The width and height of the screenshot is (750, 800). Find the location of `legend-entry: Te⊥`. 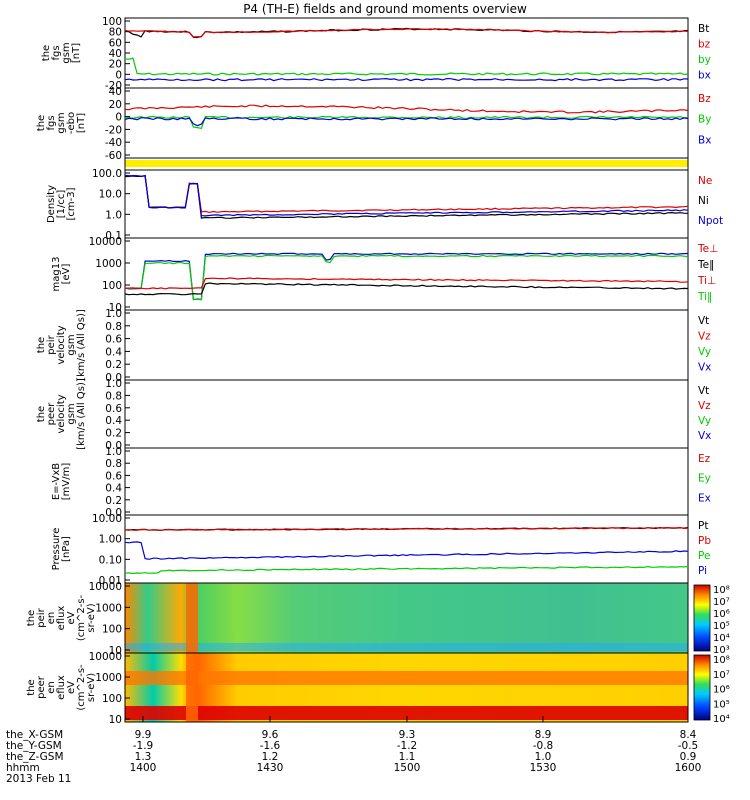

legend-entry: Te⊥ is located at coordinates (707, 249).